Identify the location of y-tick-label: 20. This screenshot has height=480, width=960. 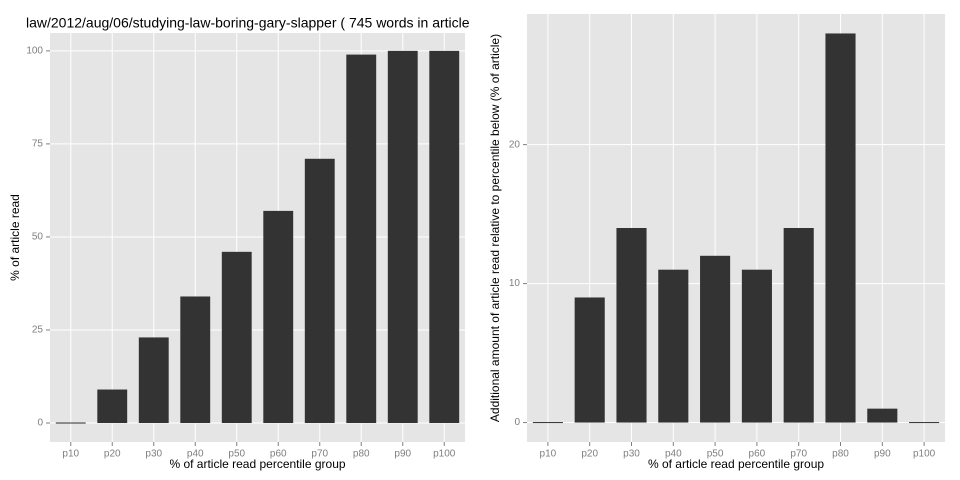
(515, 144).